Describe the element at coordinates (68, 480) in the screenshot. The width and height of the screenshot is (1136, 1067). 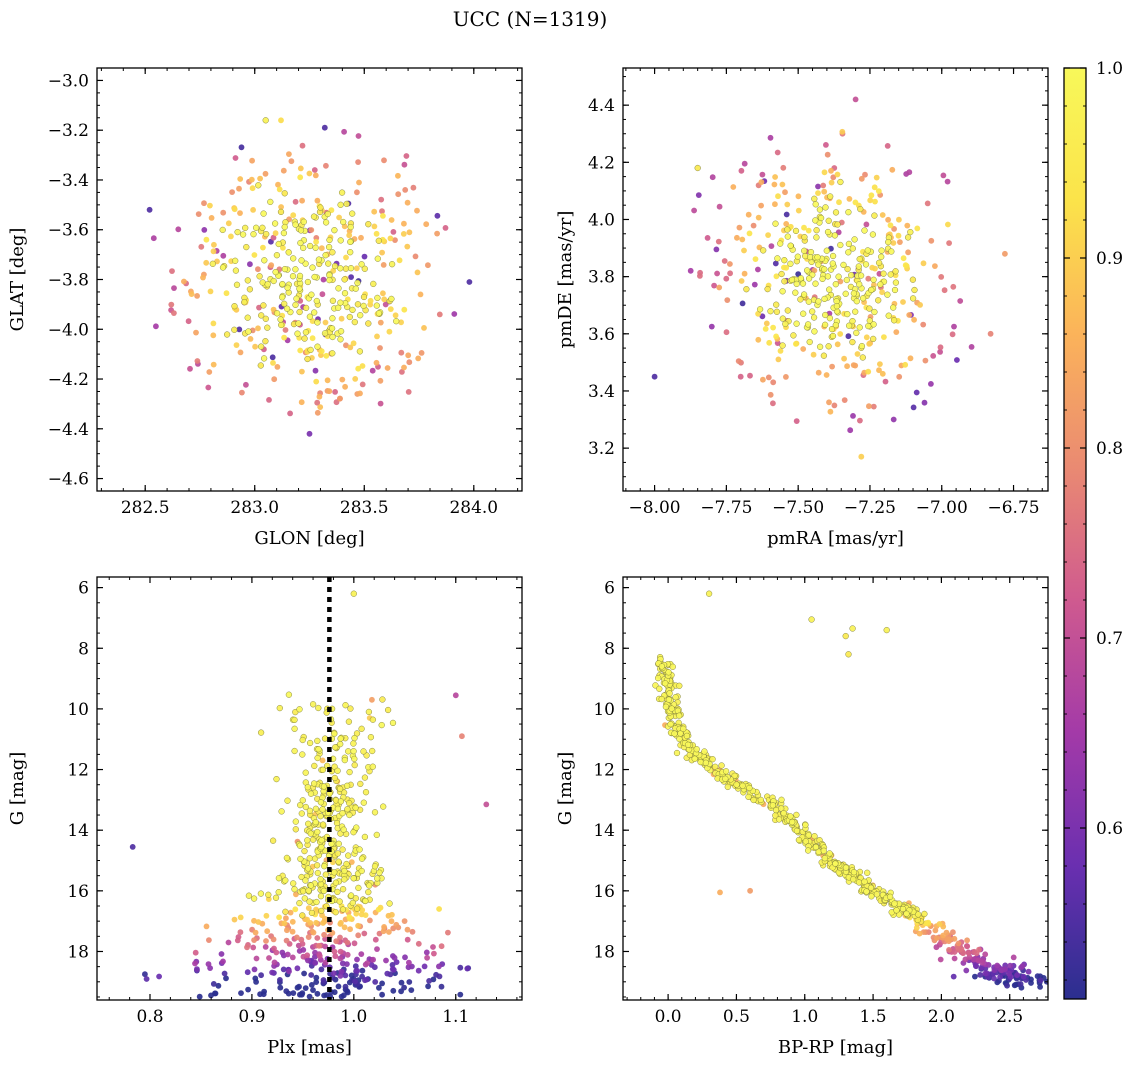
I see `y-tick-label: −4.6` at that location.